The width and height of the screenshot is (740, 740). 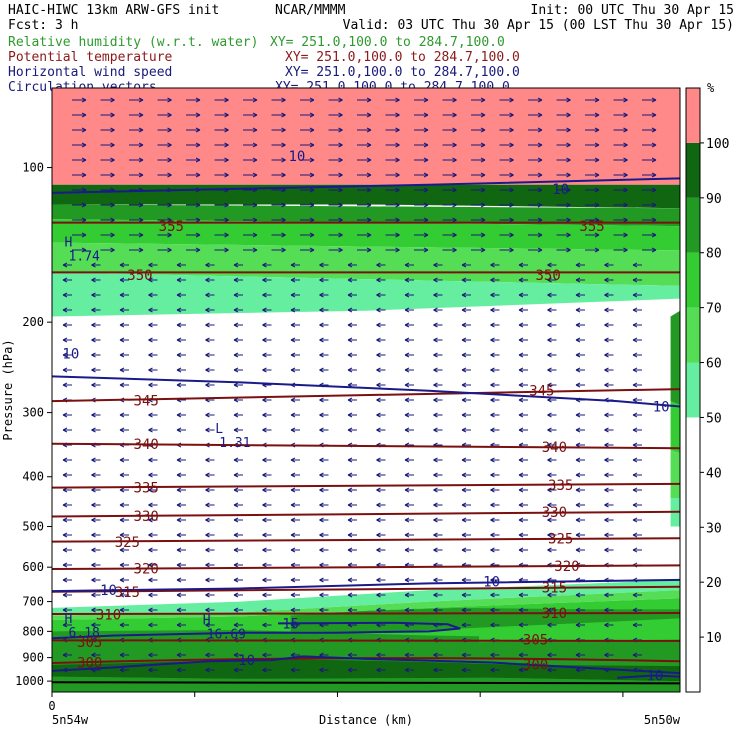 I want to click on theta-label: 310, so click(x=554, y=614).